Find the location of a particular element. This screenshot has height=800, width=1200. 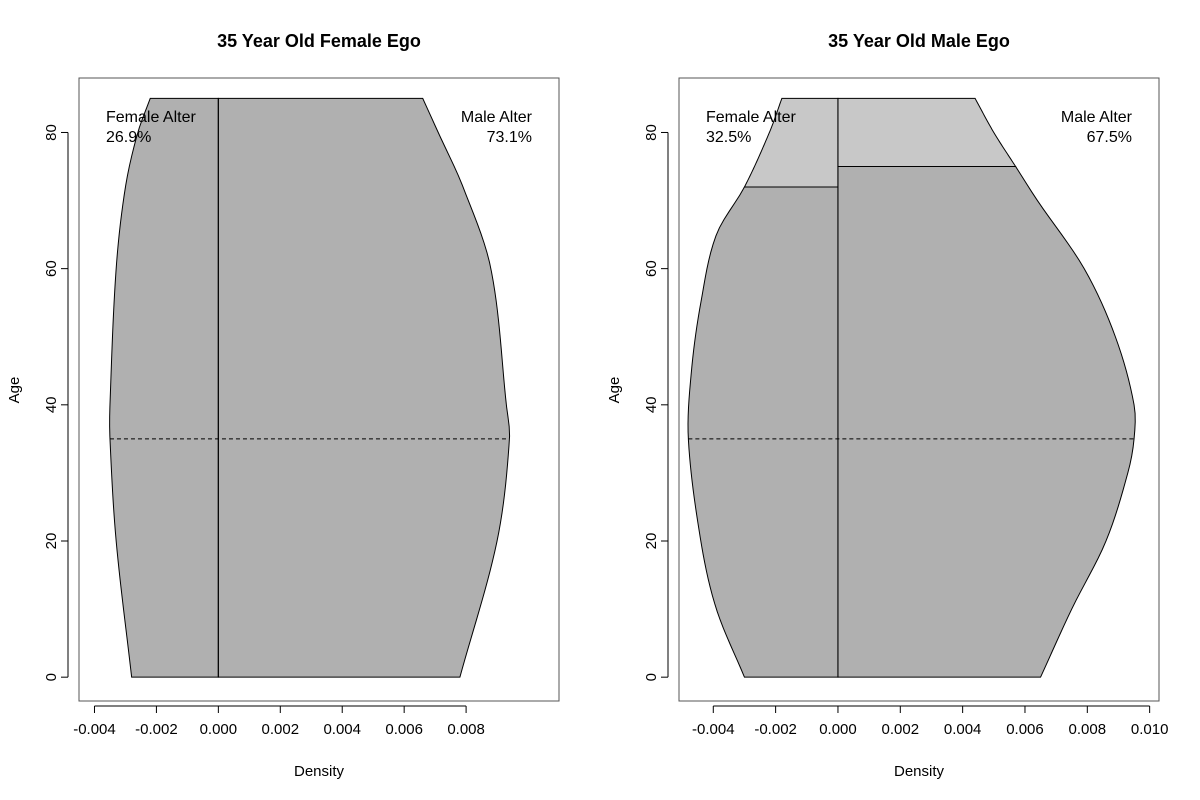

chart-title: 35 Year Old Male Ego is located at coordinates (919, 41).